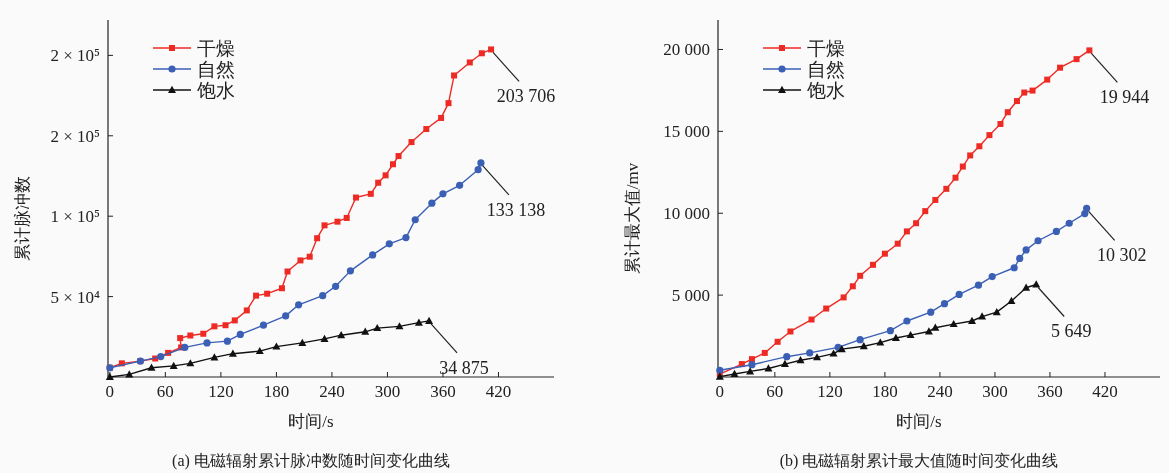  What do you see at coordinates (311, 421) in the screenshot?
I see `x-axis-title: 时间/s` at bounding box center [311, 421].